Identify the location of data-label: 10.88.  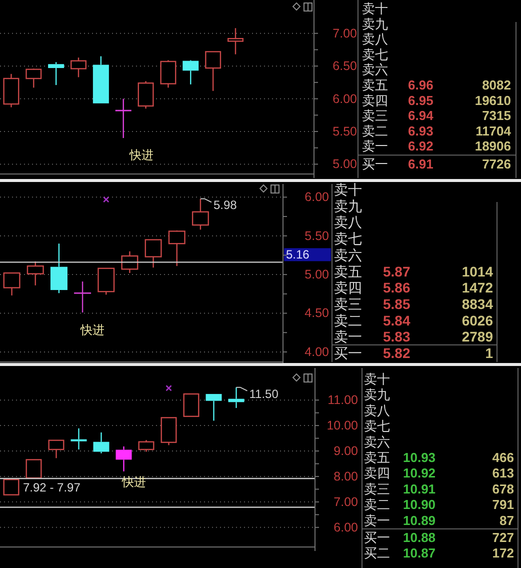
(419, 537).